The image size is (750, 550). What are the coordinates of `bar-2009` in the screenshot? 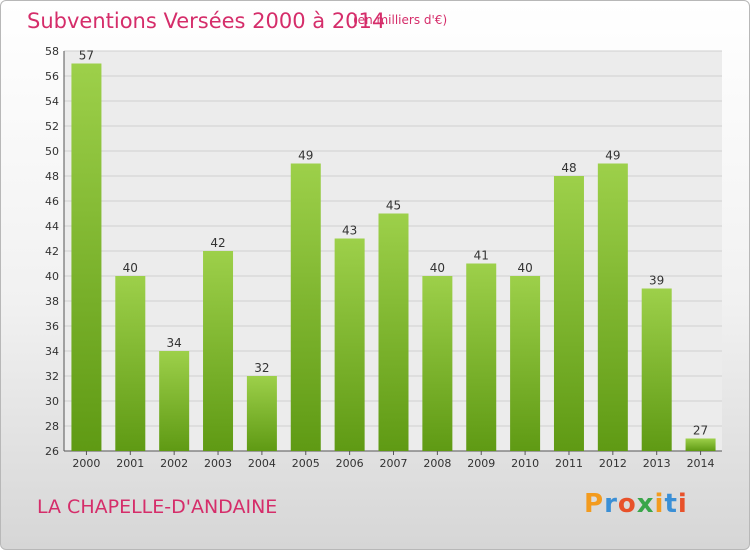 It's located at (481, 357).